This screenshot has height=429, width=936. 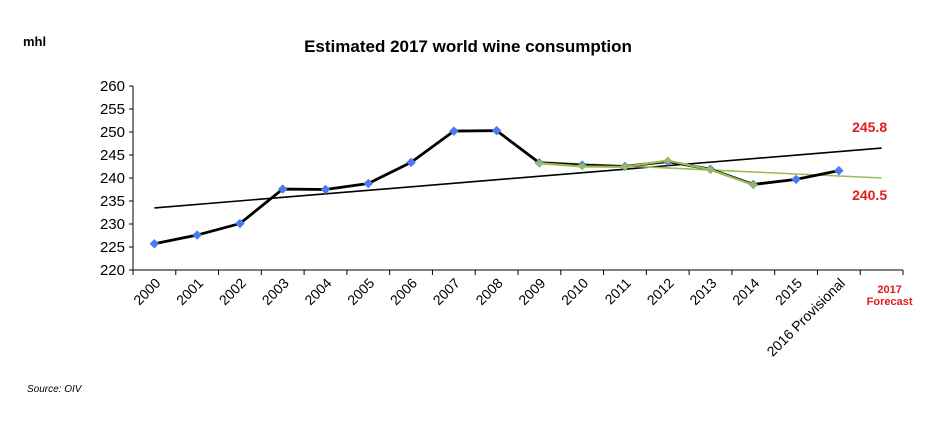 What do you see at coordinates (869, 127) in the screenshot?
I see `annotation-upper: 245.8` at bounding box center [869, 127].